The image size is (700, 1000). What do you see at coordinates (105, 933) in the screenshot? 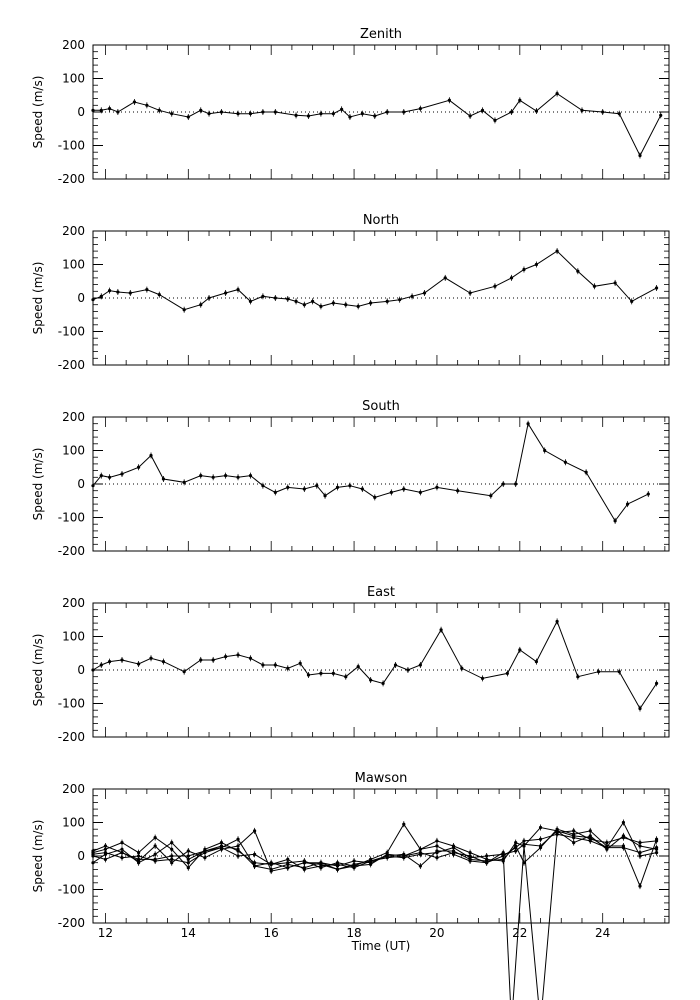
I see `x-tick-label: 12` at bounding box center [105, 933].